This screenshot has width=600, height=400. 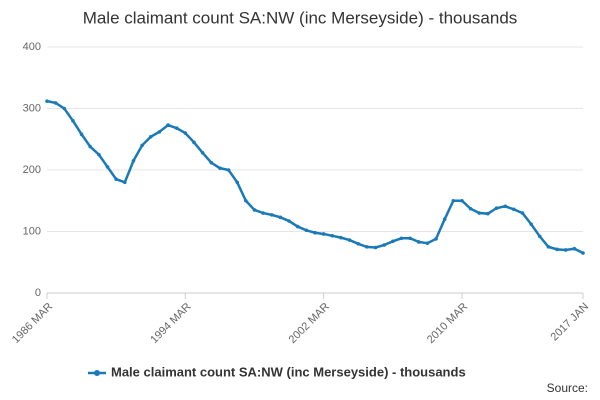 What do you see at coordinates (309, 323) in the screenshot?
I see `x-tick-label: 2002 MAR` at bounding box center [309, 323].